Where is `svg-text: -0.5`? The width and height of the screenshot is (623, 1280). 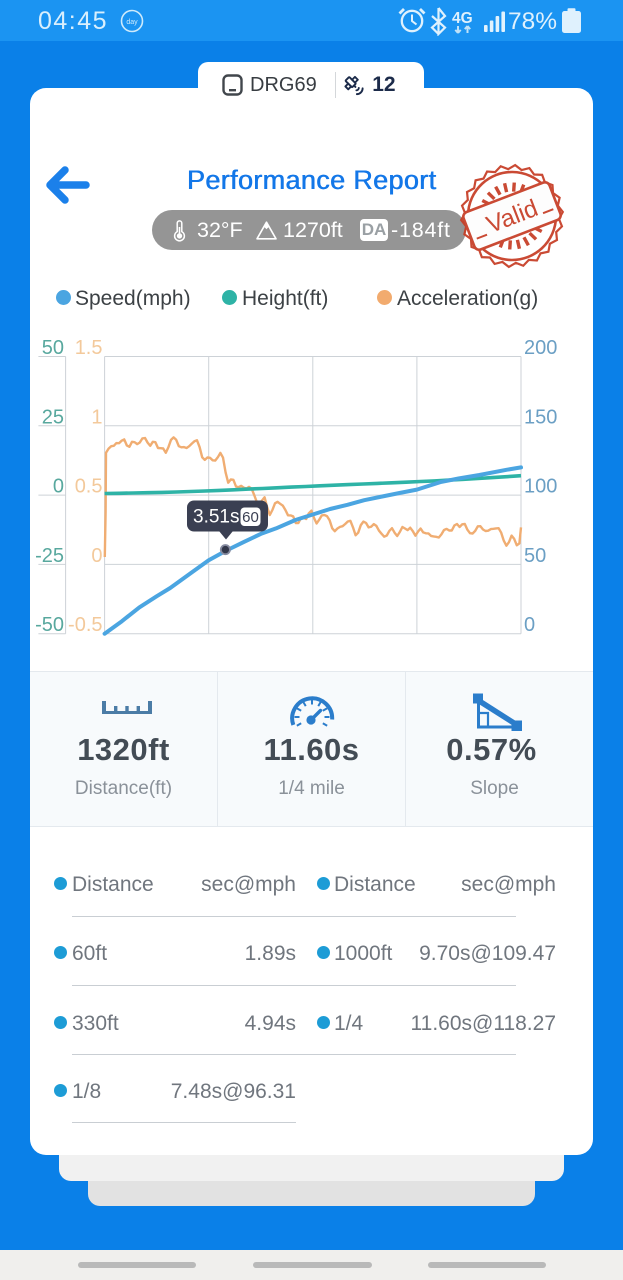 svg-text: -0.5 is located at coordinates (85, 625).